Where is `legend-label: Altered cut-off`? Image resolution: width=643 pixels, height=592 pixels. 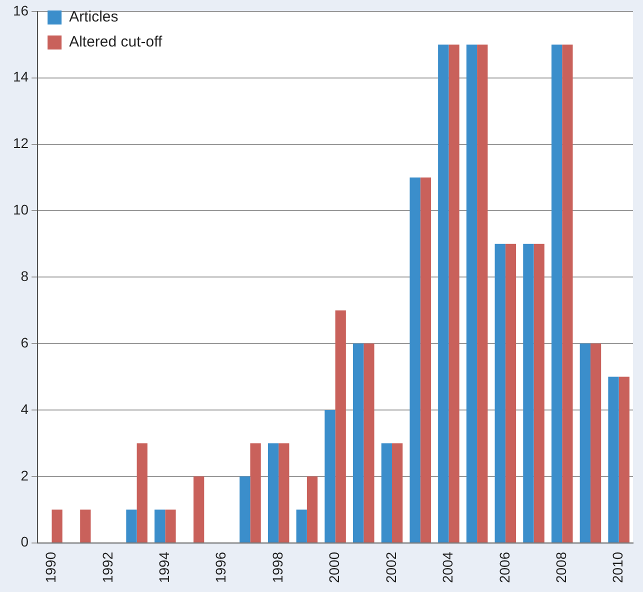 legend-label: Altered cut-off is located at coordinates (116, 42).